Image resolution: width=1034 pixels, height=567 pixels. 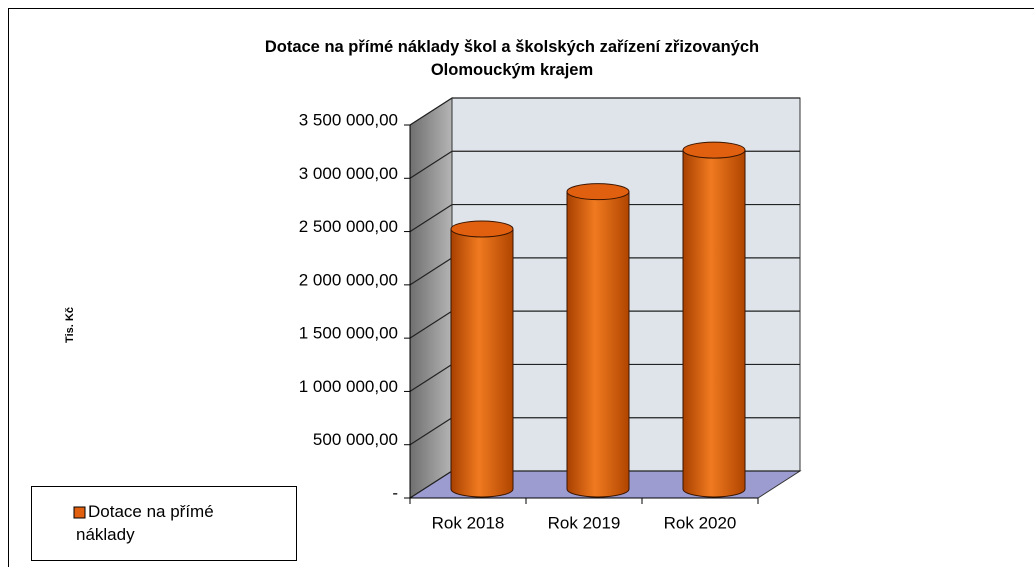 What do you see at coordinates (145, 523) in the screenshot?
I see `legend-label: Dotace na přímé náklady` at bounding box center [145, 523].